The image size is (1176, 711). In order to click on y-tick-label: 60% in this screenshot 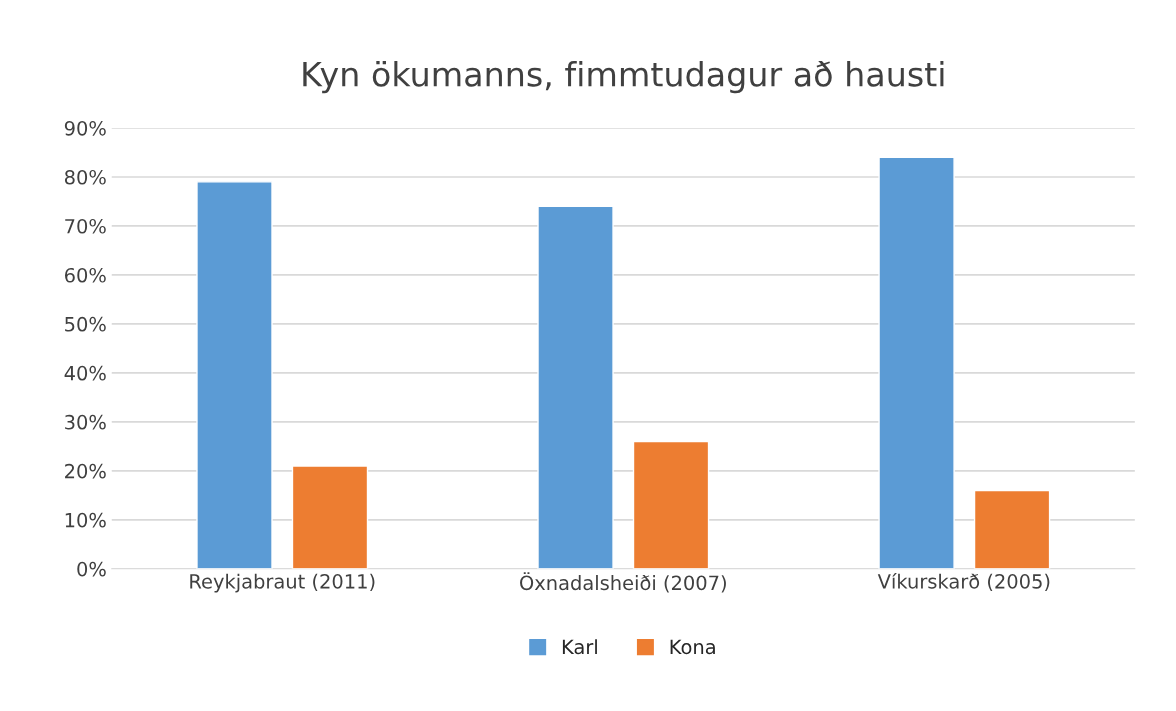, I will do `click(85, 275)`.